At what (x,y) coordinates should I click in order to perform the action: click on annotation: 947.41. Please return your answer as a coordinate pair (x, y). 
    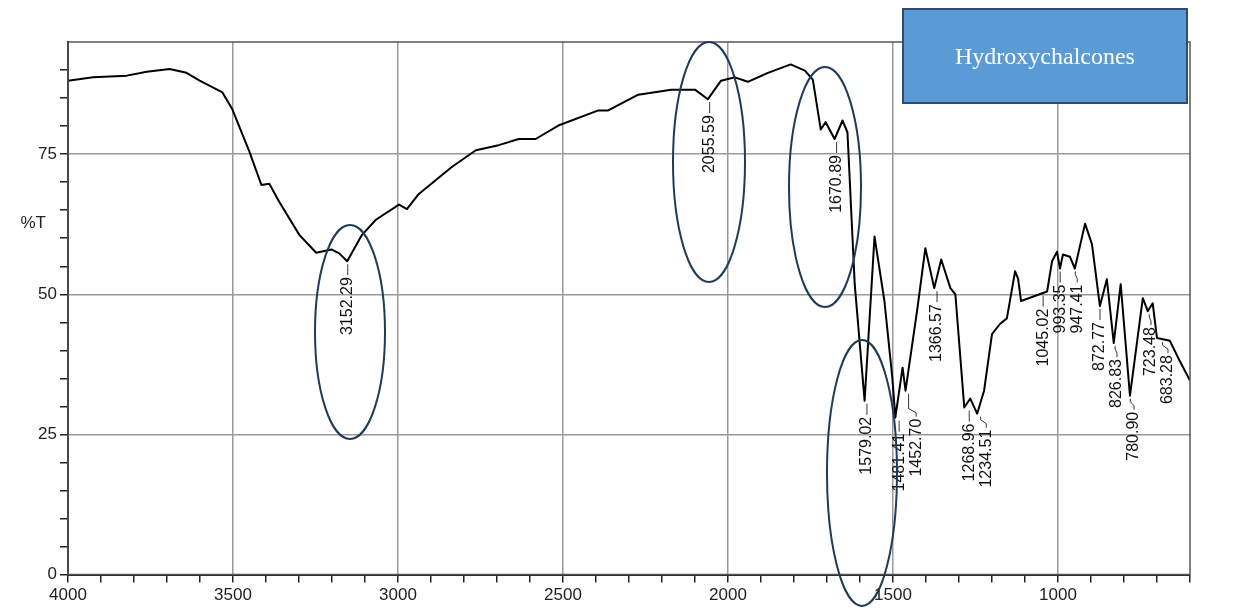
    Looking at the image, I should click on (1076, 309).